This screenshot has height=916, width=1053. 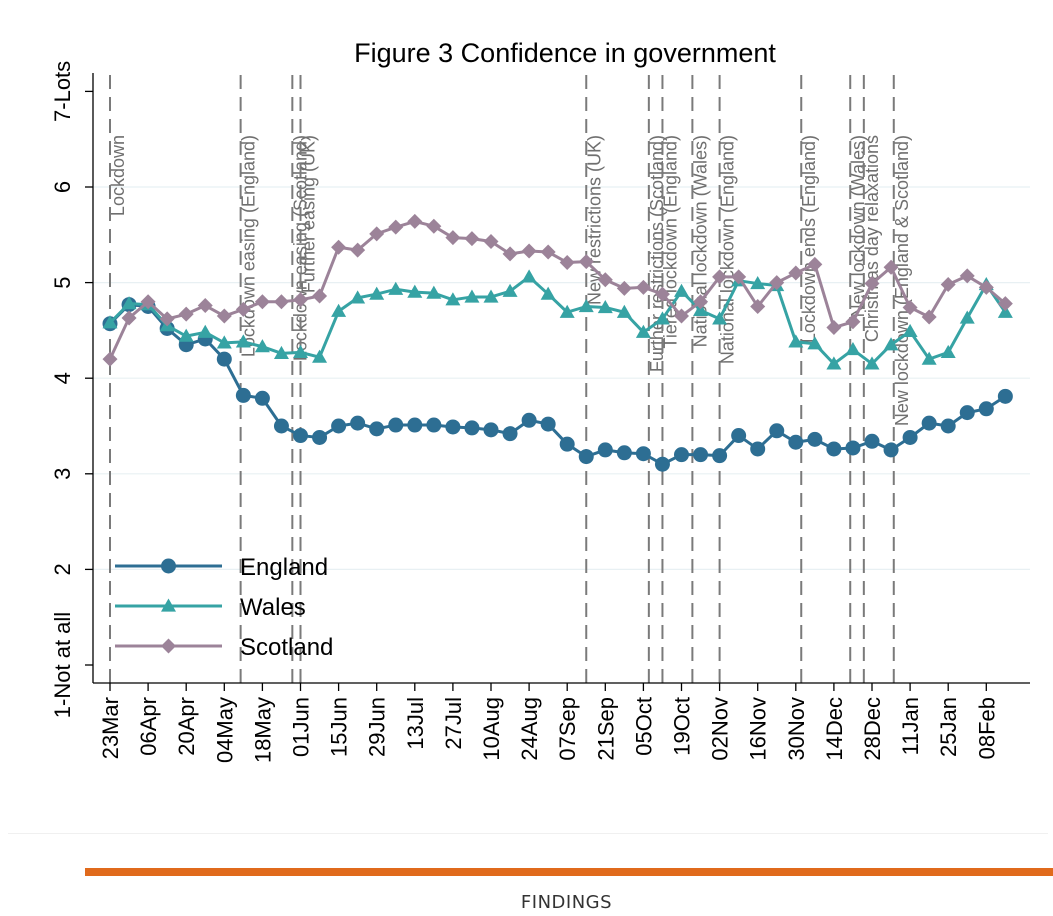 What do you see at coordinates (491, 729) in the screenshot?
I see `x-tick-label: 10Aug` at bounding box center [491, 729].